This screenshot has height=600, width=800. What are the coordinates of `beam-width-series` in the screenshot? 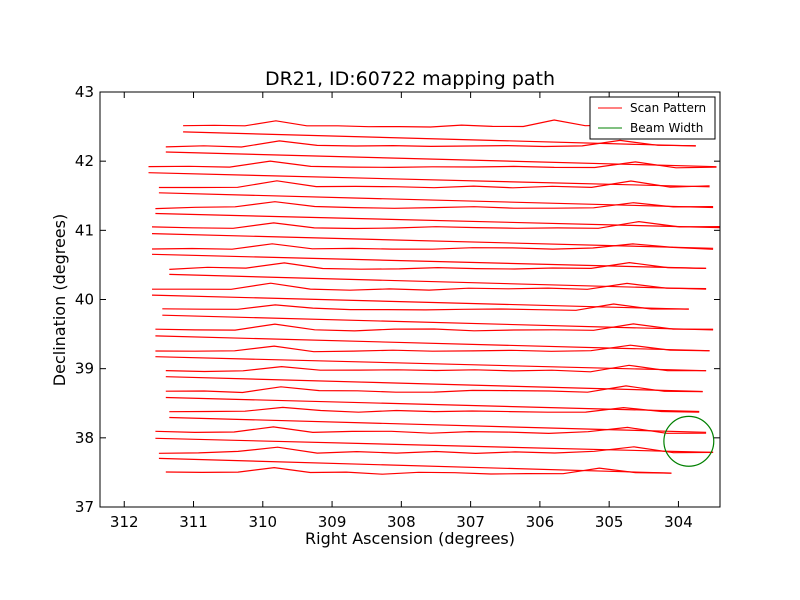 It's located at (689, 441).